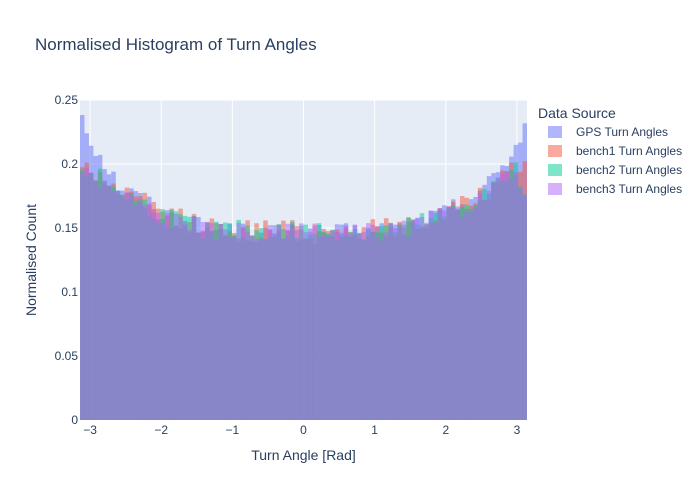  I want to click on legend-item: GPS Turn Angles, so click(608, 132).